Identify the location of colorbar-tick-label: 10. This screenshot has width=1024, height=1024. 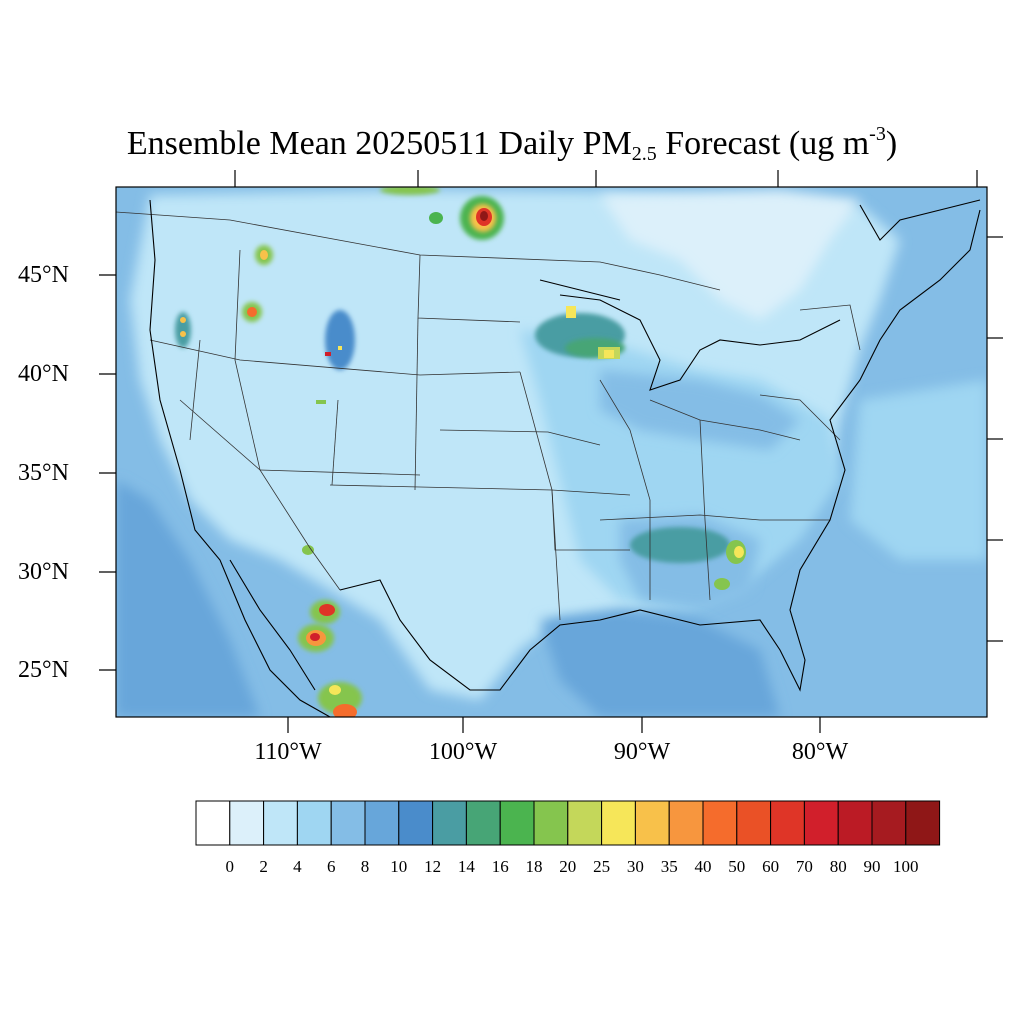
(399, 866).